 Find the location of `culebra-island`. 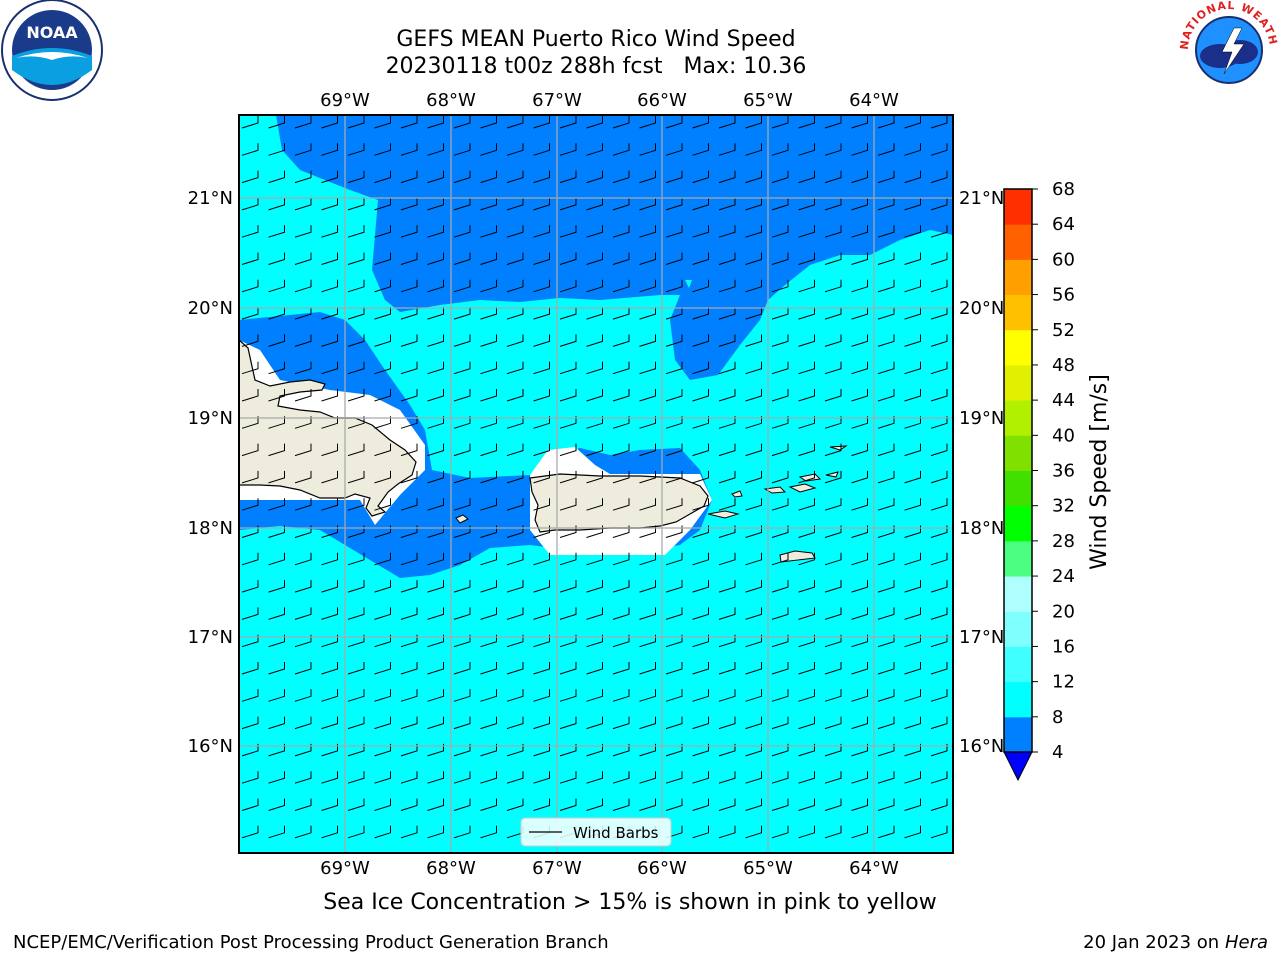

culebra-island is located at coordinates (737, 494).